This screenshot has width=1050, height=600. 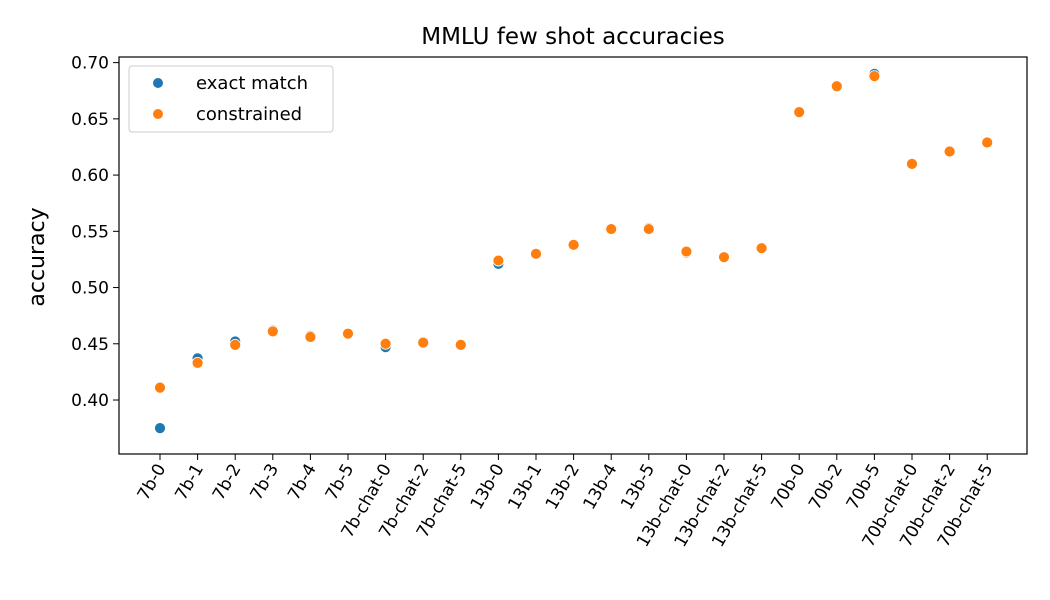 I want to click on y-tick-label: 0.45, so click(x=90, y=345).